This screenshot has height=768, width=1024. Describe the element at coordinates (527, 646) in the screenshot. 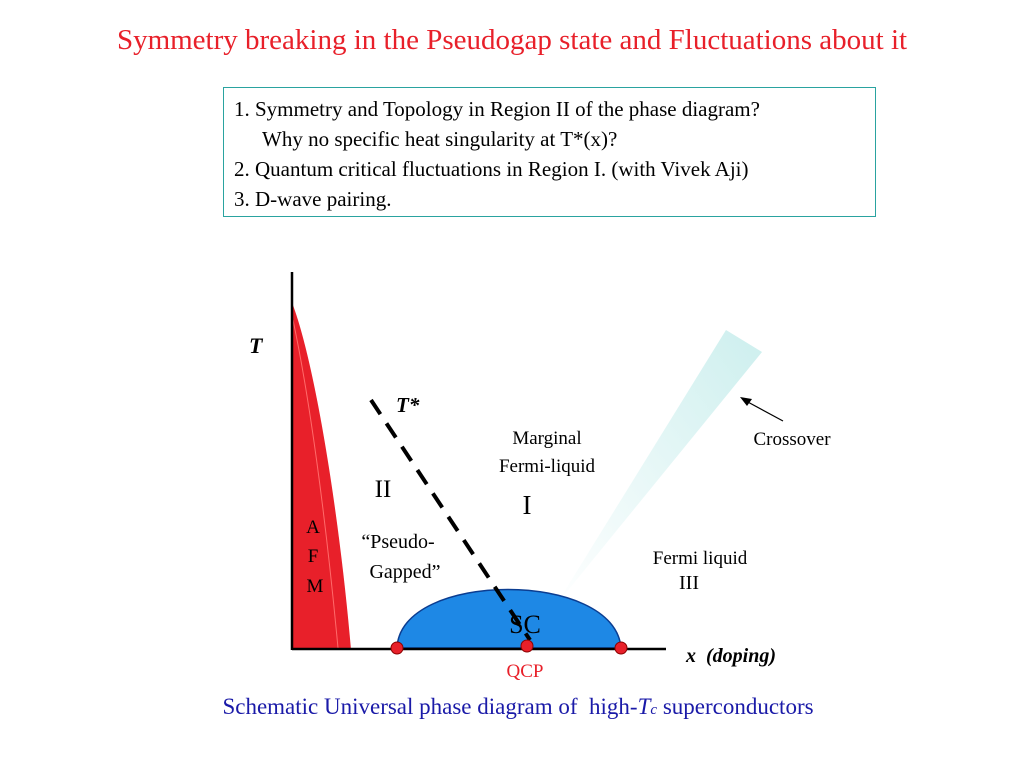

I see `point-qcp` at that location.